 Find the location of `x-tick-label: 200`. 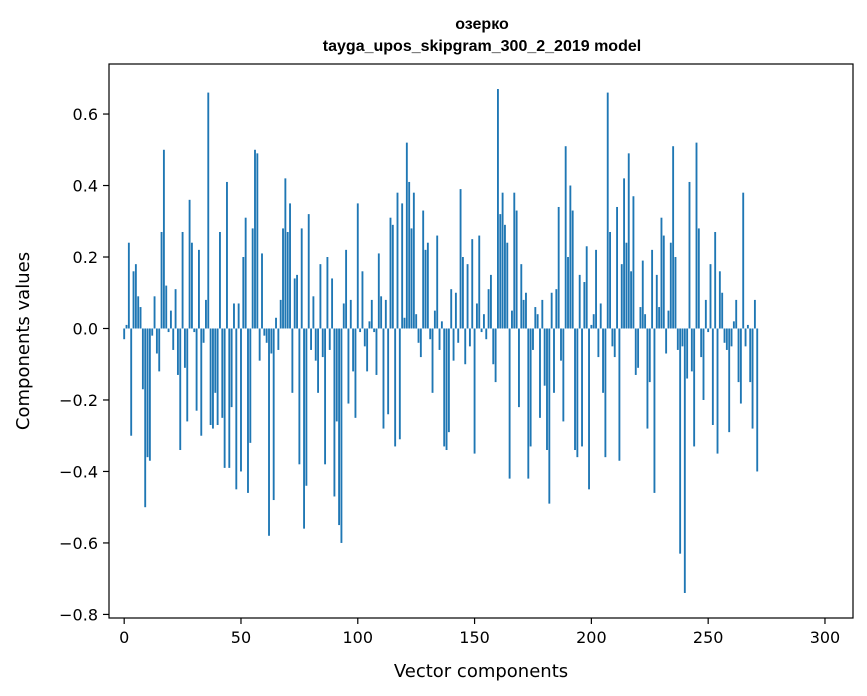

x-tick-label: 200 is located at coordinates (591, 637).